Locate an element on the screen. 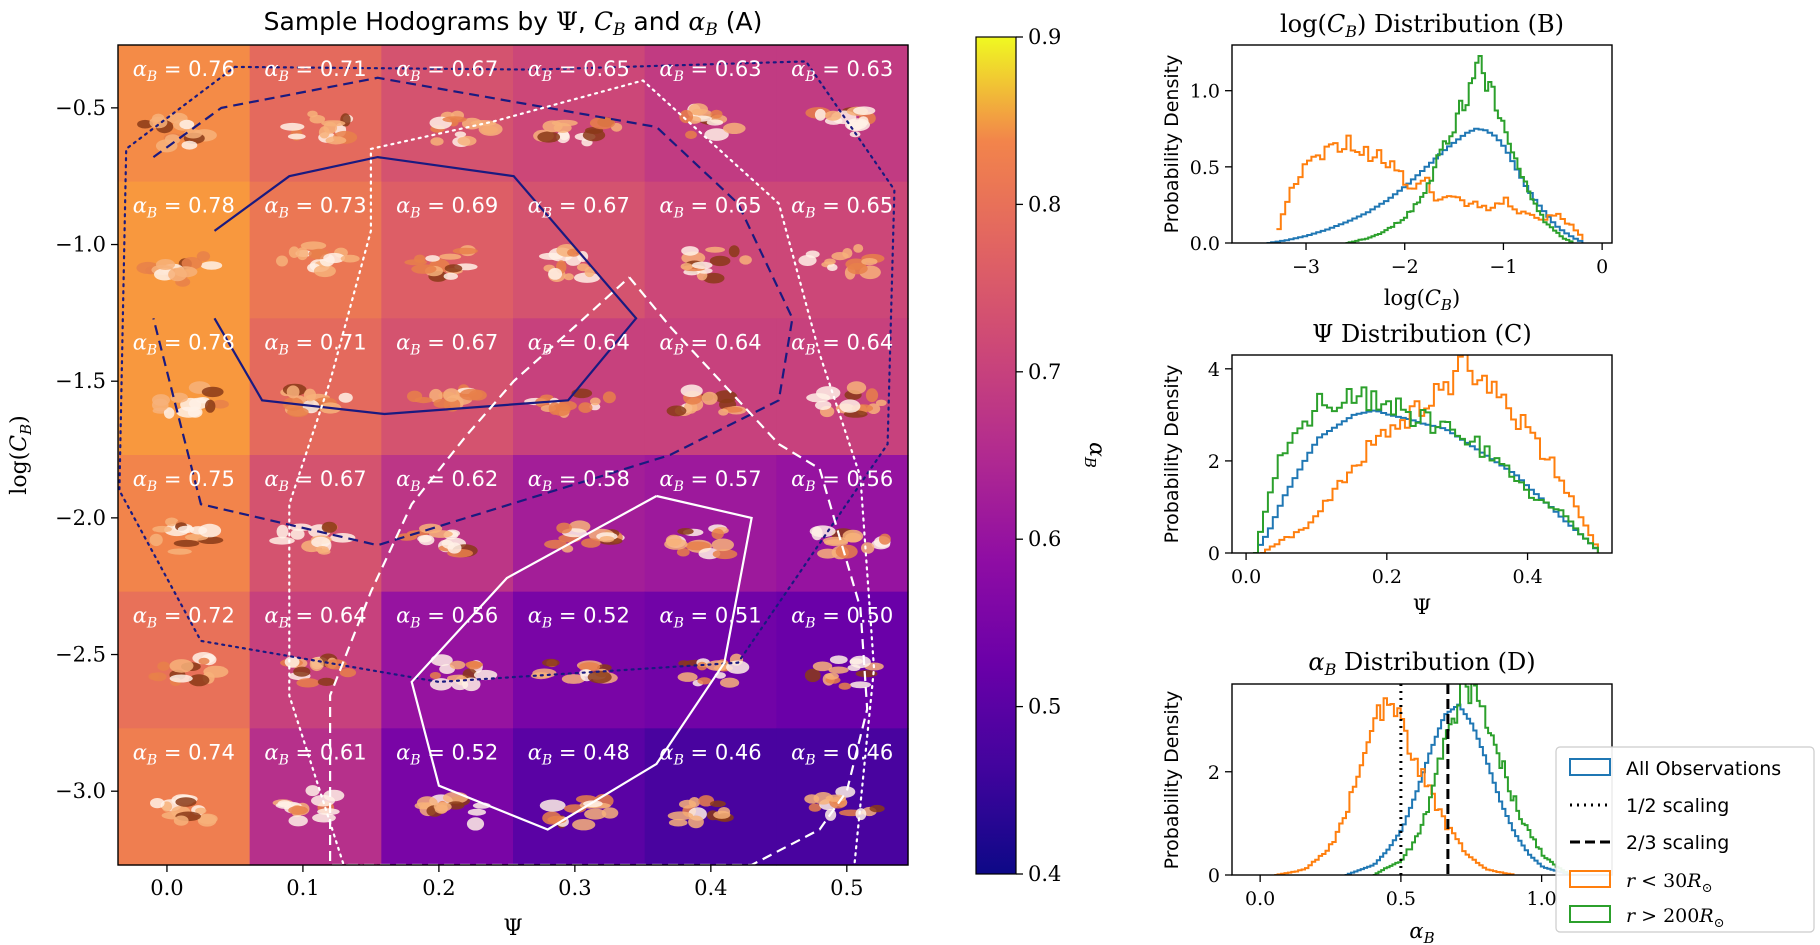 This screenshot has width=1820, height=945. legend-label-inner: r < 30R⊙ is located at coordinates (1669, 883).